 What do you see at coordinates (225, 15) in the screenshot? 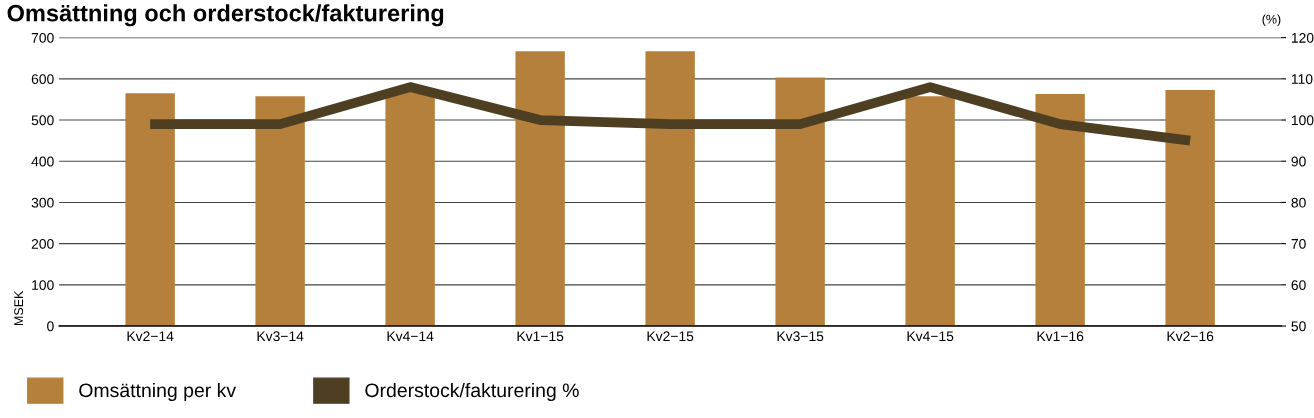
I see `chart-title: Omsättning och orderstock/fakturering` at bounding box center [225, 15].